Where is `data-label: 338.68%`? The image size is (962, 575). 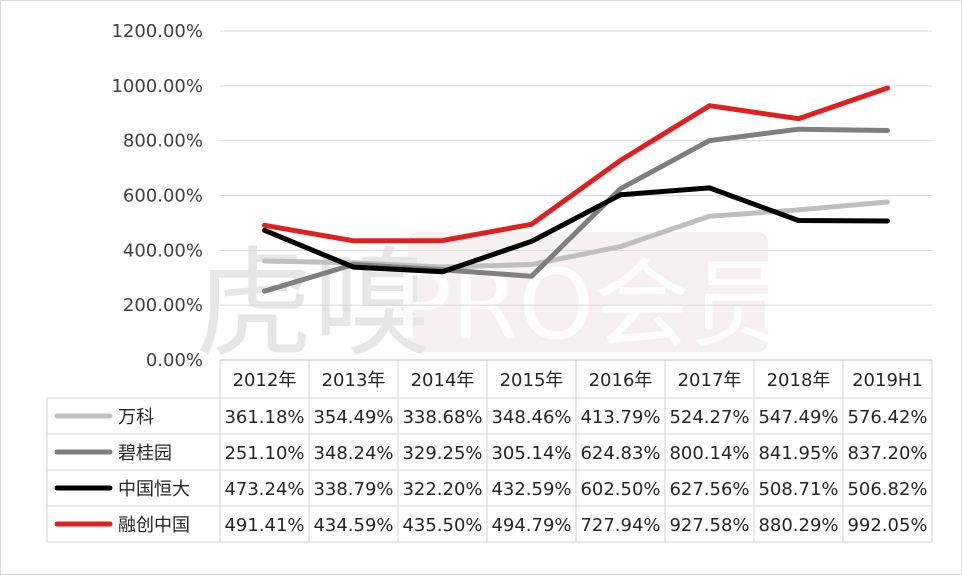
data-label: 338.68% is located at coordinates (442, 417).